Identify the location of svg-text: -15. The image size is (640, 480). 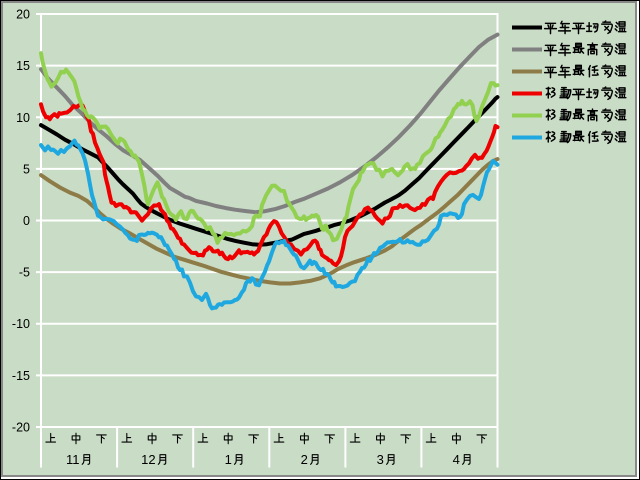
(21, 376).